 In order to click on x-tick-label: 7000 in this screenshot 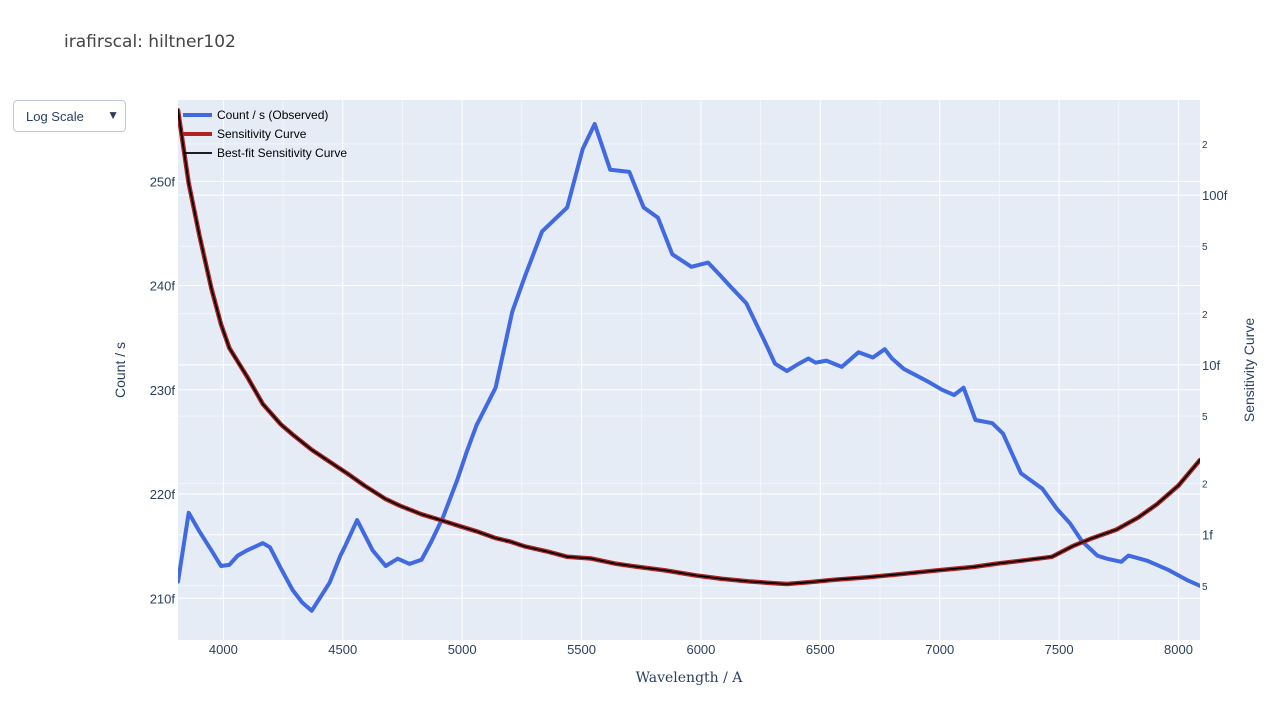, I will do `click(939, 649)`.